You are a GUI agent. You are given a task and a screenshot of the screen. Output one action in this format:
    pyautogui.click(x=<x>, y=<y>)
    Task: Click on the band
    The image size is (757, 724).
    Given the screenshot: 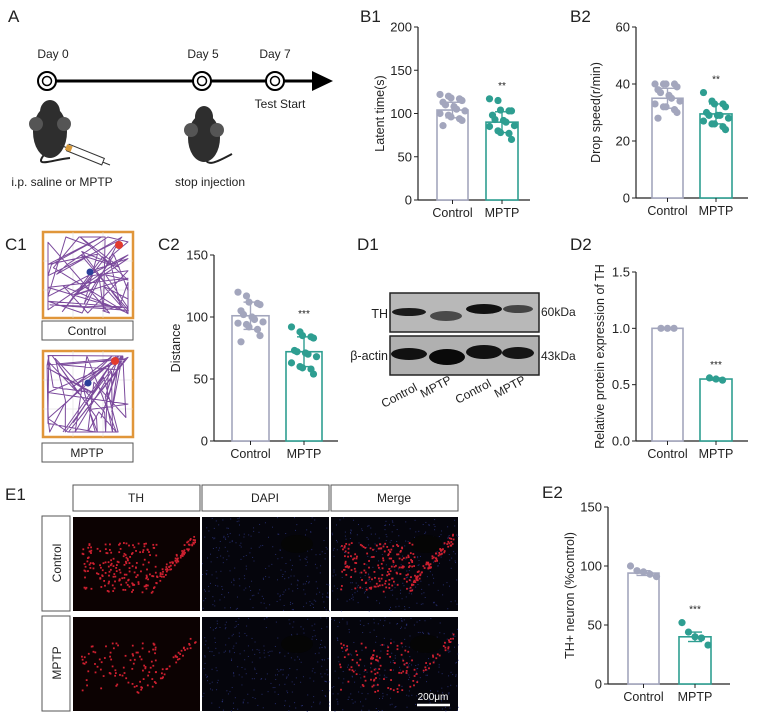 What is the action you would take?
    pyautogui.click(x=518, y=353)
    